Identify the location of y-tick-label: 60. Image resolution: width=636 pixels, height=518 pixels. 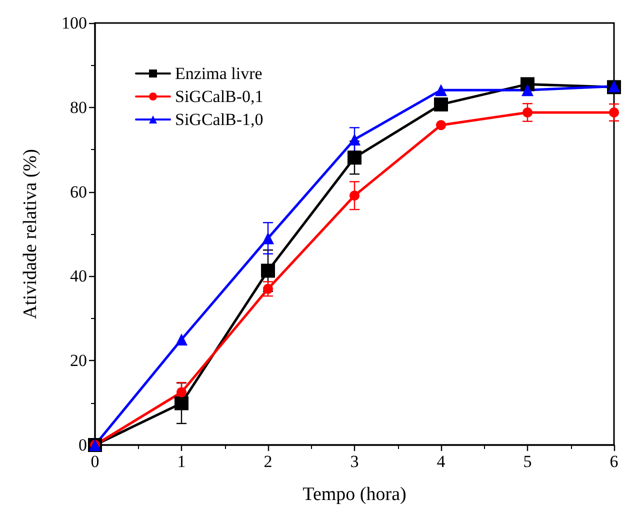
(78, 192).